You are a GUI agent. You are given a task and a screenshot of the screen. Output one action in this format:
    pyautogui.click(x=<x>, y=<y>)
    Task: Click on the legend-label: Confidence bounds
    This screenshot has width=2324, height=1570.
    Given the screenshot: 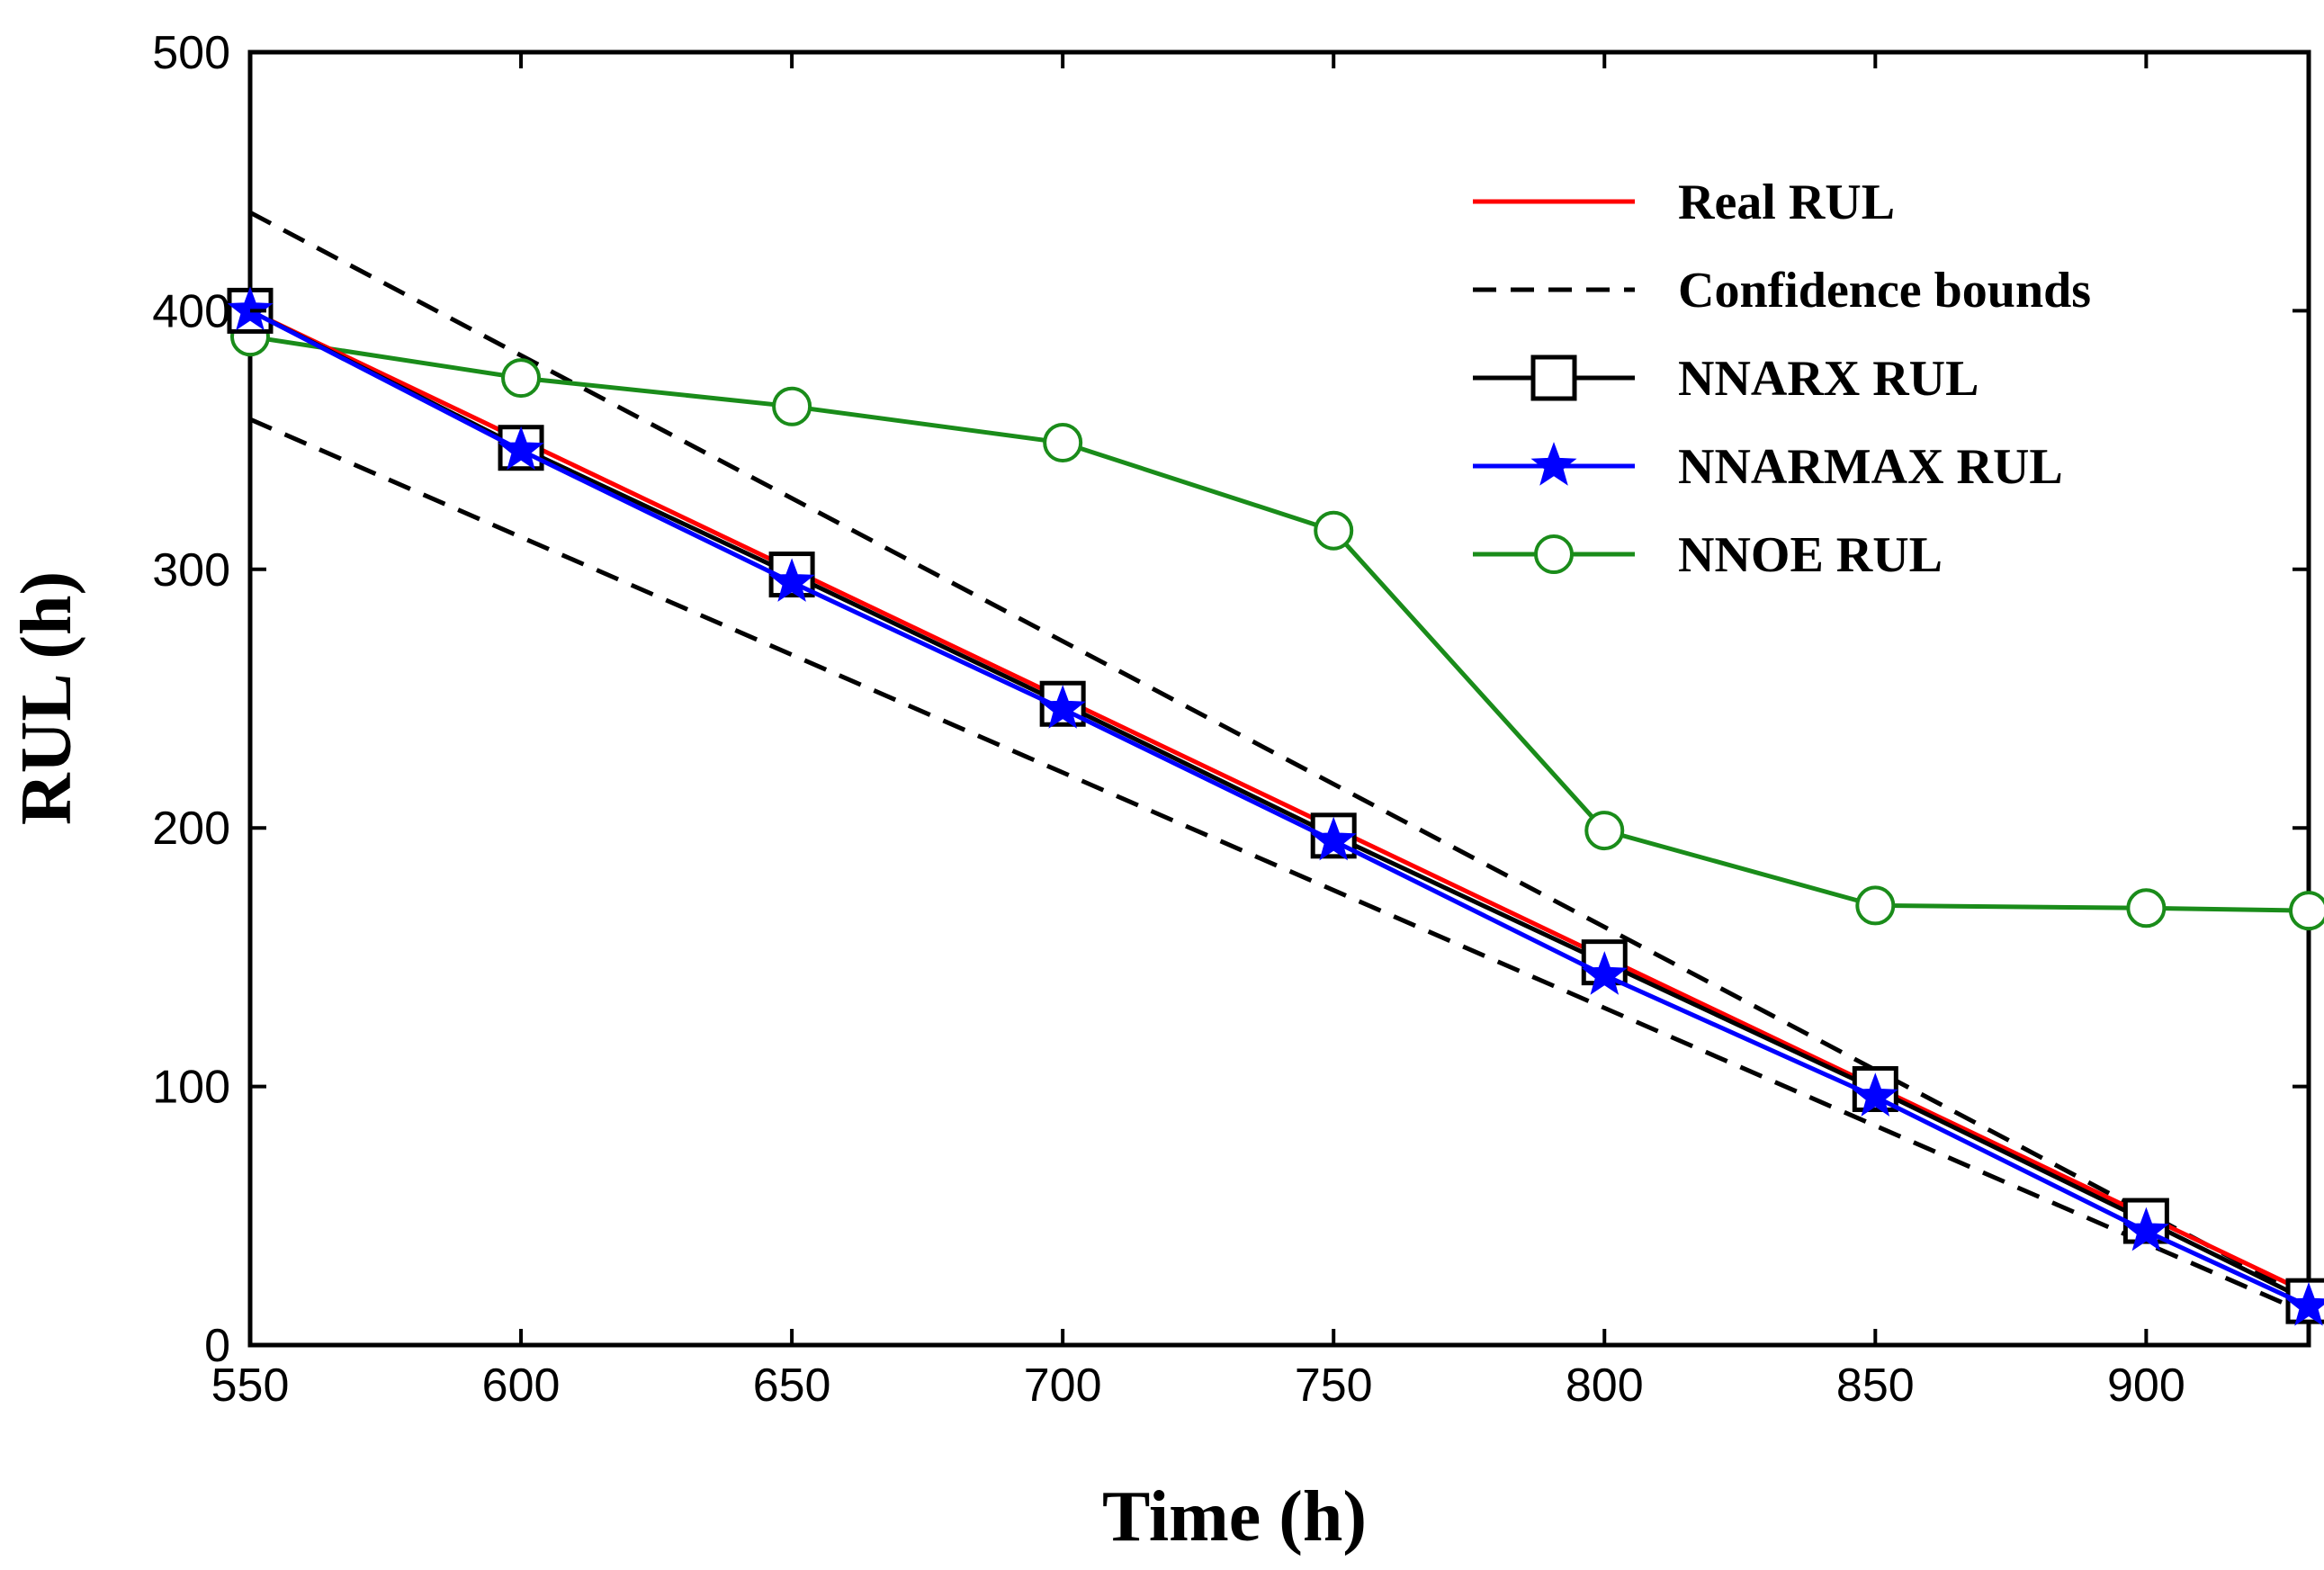 What is the action you would take?
    pyautogui.click(x=1884, y=290)
    